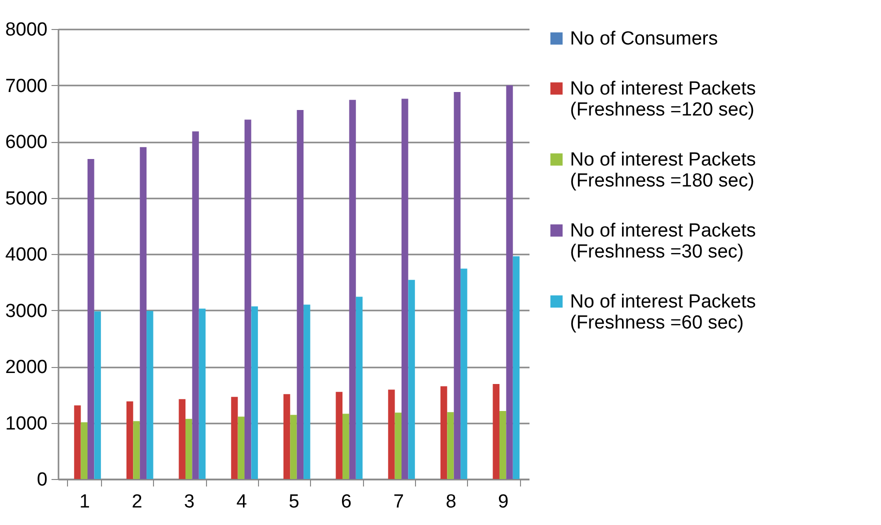 This screenshot has height=525, width=881. What do you see at coordinates (644, 39) in the screenshot?
I see `legend-label: No of Consumers` at bounding box center [644, 39].